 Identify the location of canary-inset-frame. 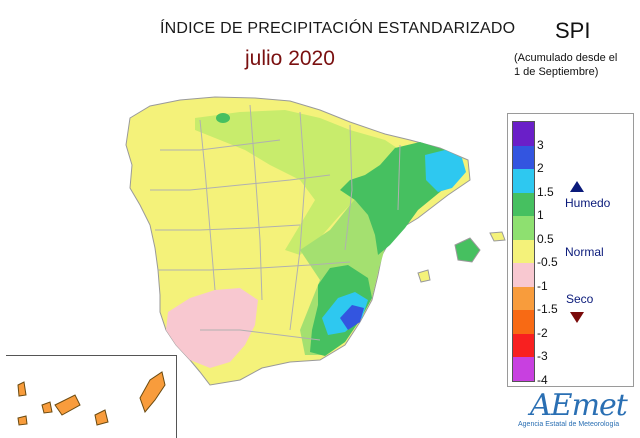
(91, 396).